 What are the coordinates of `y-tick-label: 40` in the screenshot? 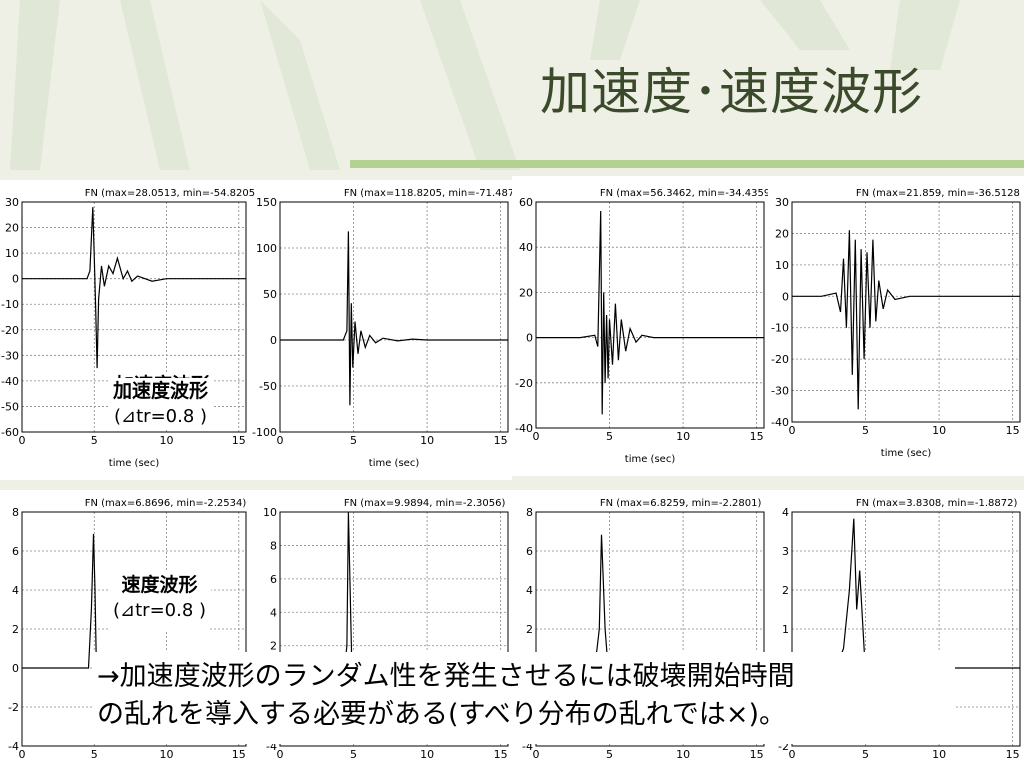 It's located at (526, 247).